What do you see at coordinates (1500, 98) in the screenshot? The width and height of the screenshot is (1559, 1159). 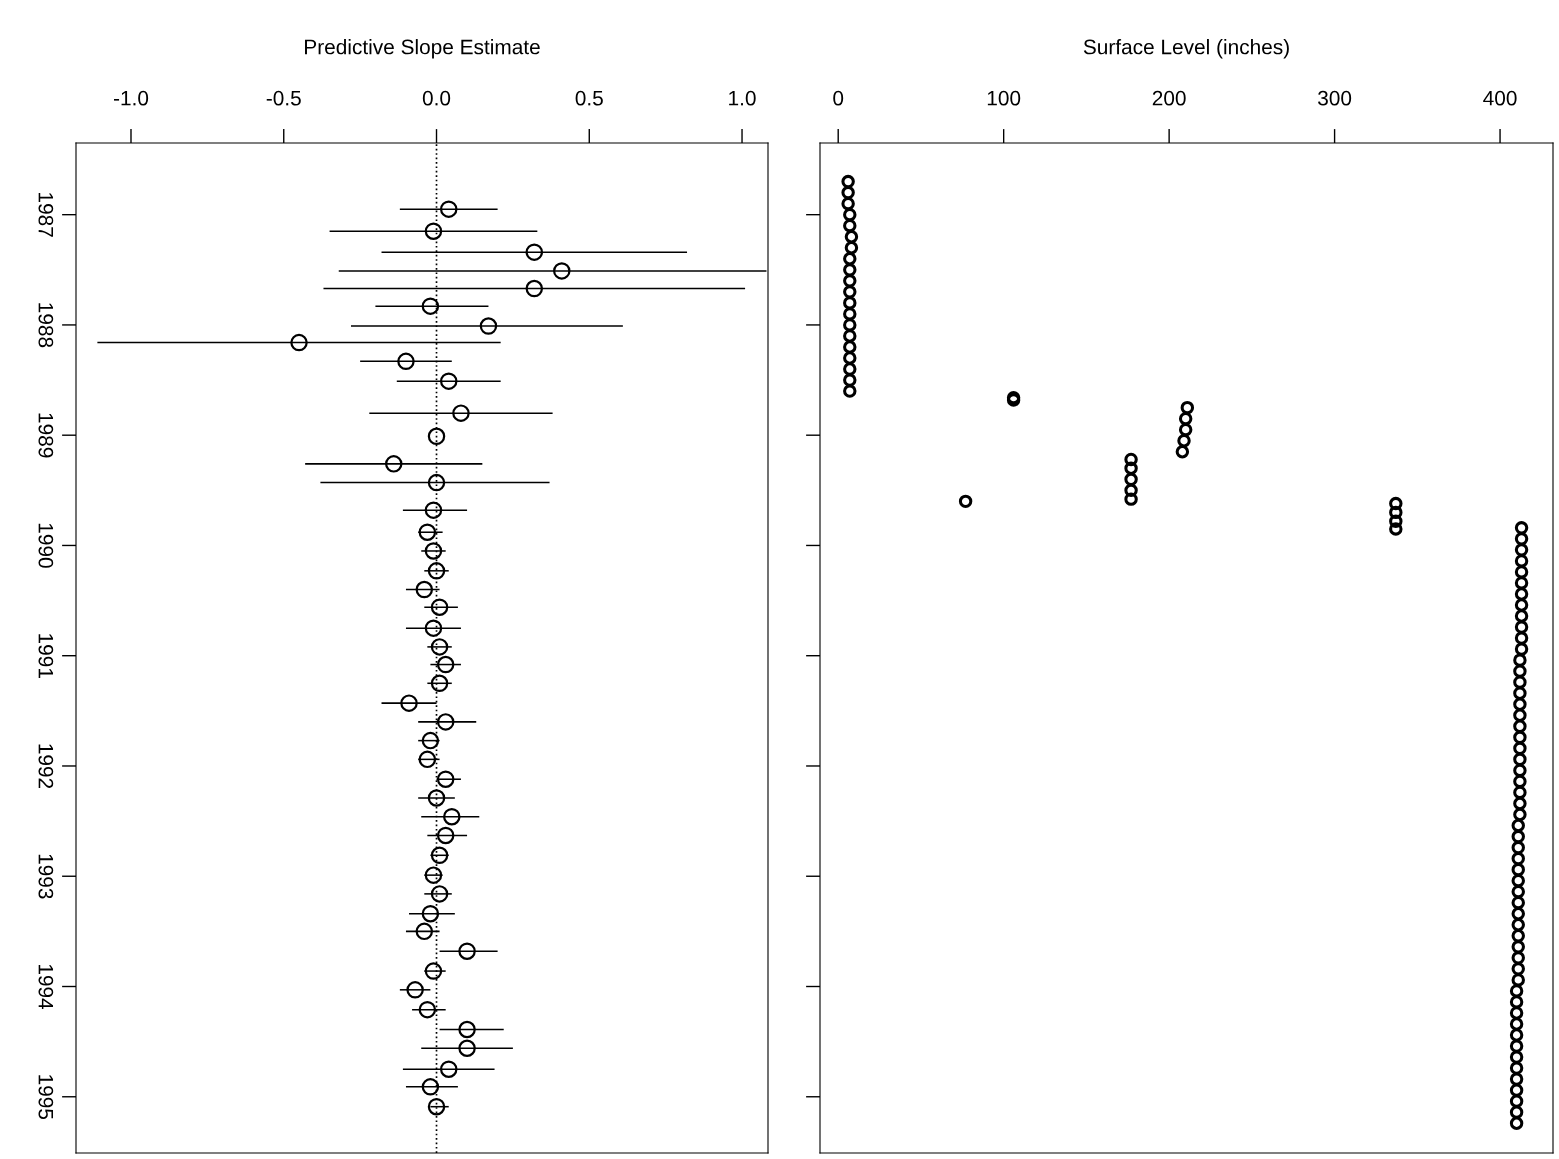 I see `x-tick-label: 400` at bounding box center [1500, 98].